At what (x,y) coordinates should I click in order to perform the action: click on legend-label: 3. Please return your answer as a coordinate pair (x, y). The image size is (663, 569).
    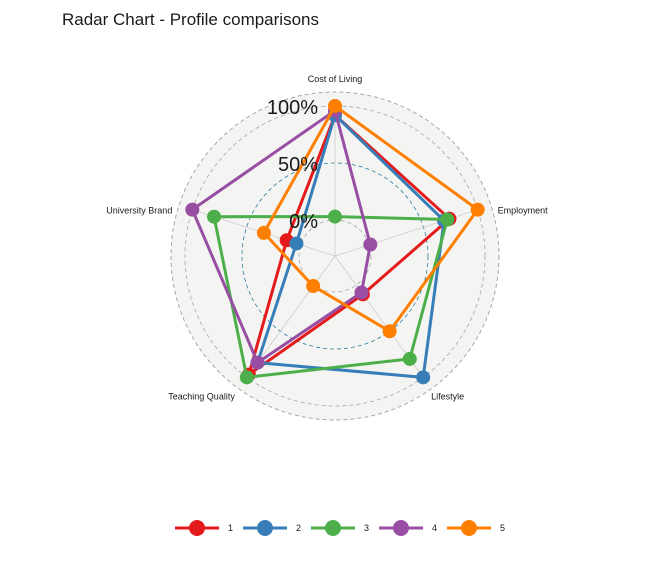
    Looking at the image, I should click on (366, 528).